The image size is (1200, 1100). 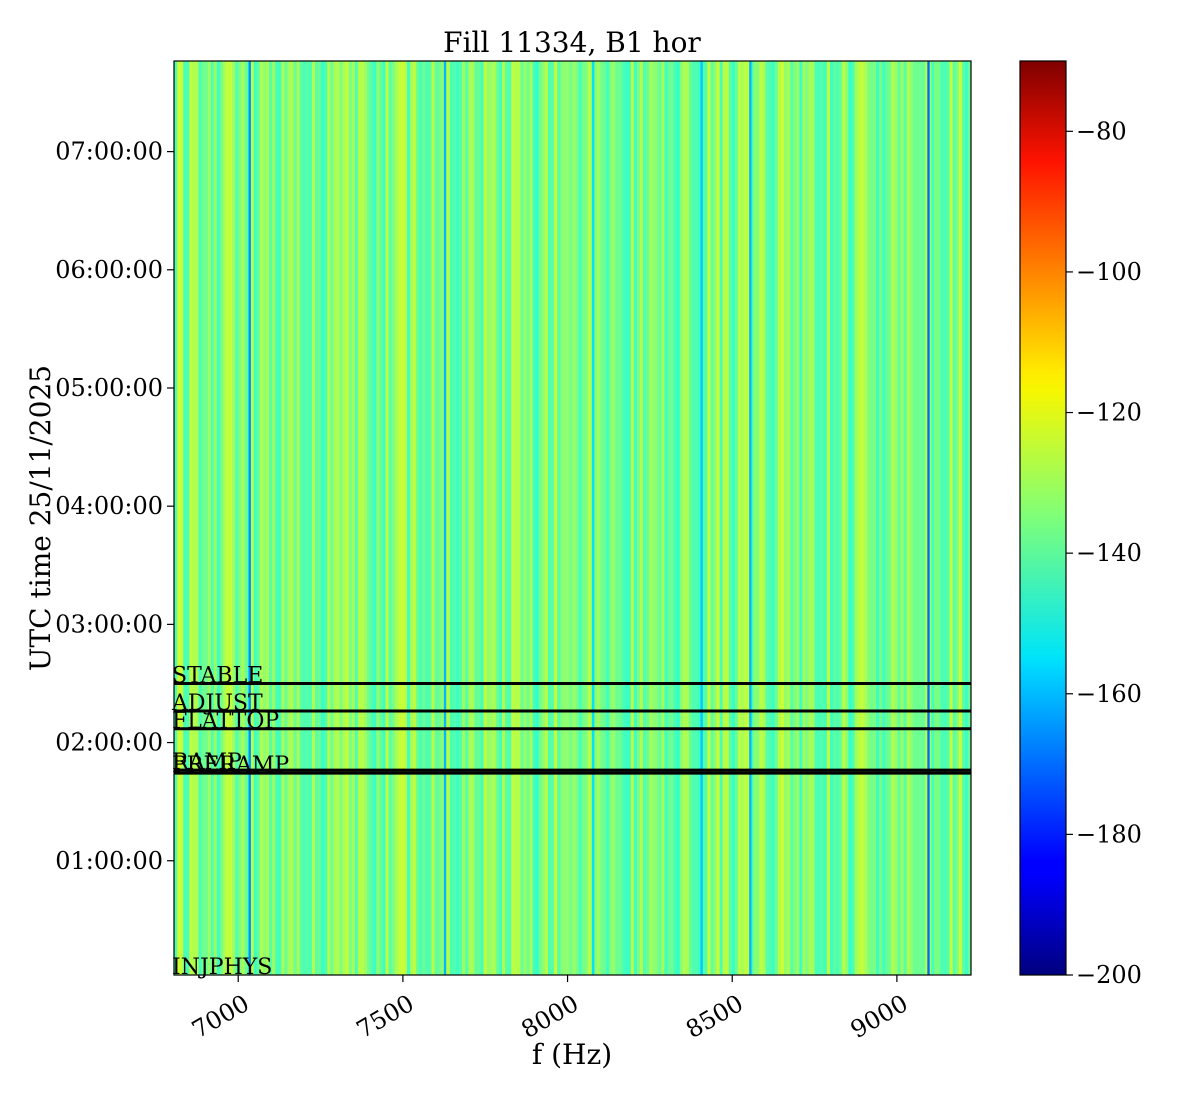 I want to click on x-tick-label: 7500, so click(x=385, y=1016).